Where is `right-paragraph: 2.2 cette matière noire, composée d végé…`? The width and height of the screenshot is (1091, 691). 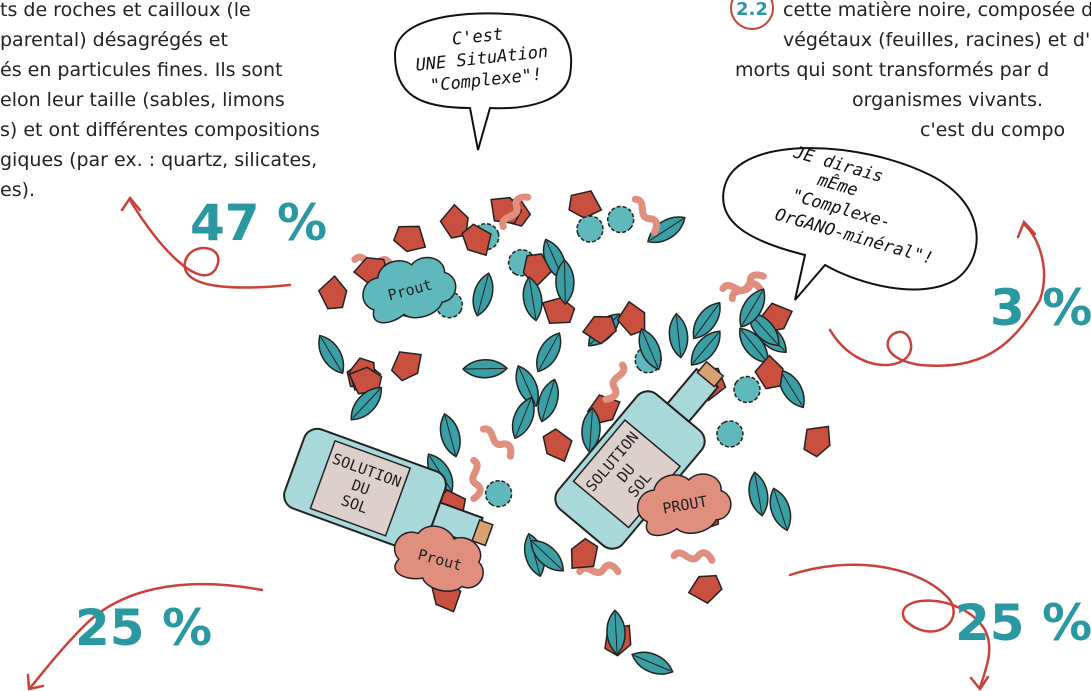
right-paragraph: 2.2 cette matière noire, composée d végé… is located at coordinates (910, 70).